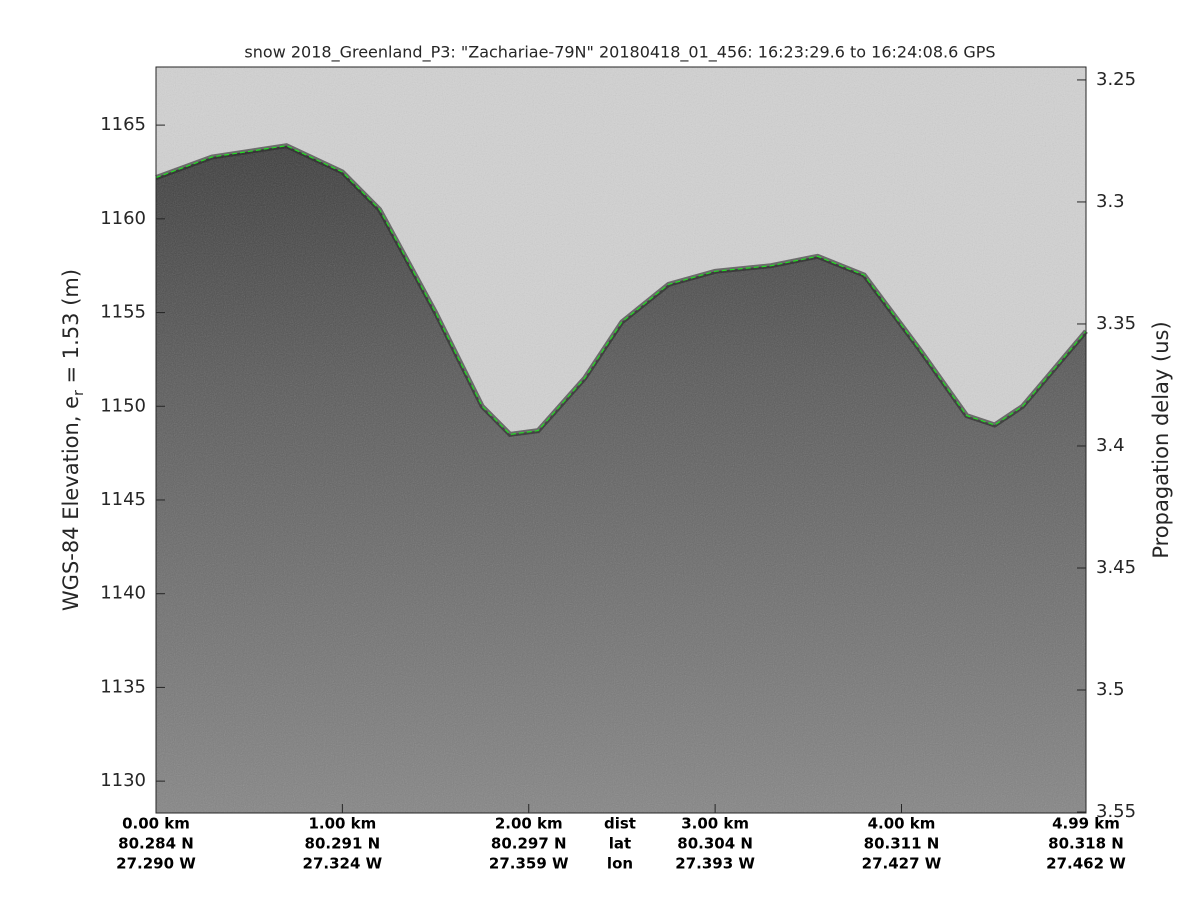 This screenshot has width=1200, height=900. I want to click on row-label: lon, so click(620, 864).